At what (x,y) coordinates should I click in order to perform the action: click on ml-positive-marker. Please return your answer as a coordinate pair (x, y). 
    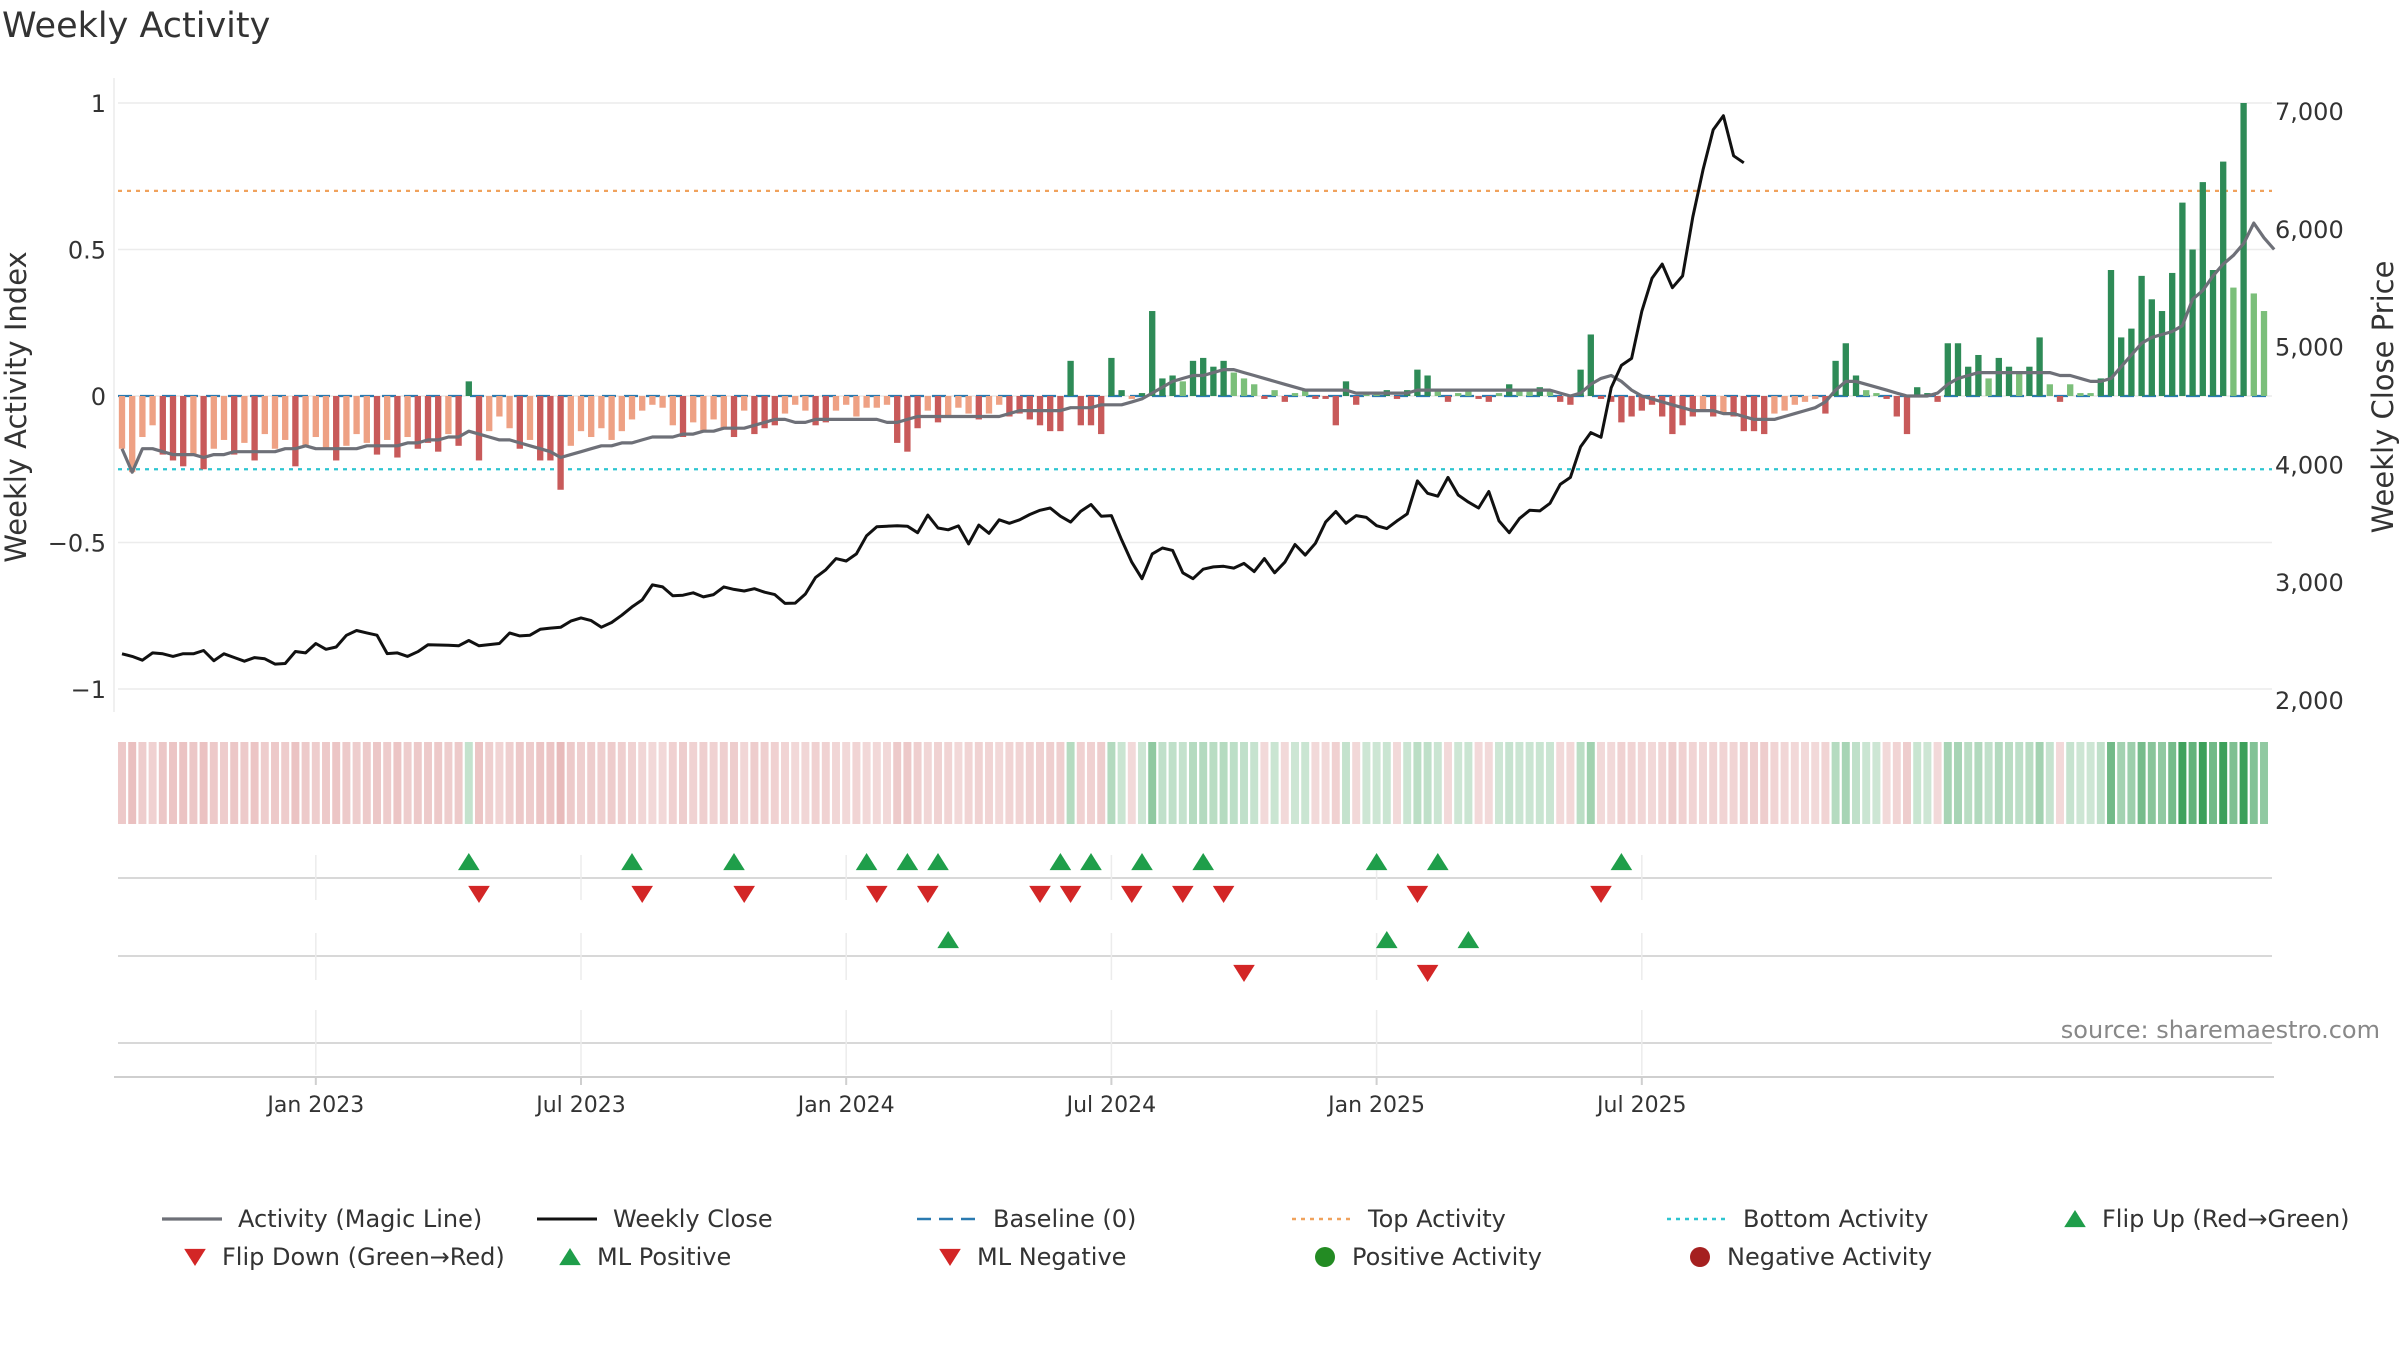
    Looking at the image, I should click on (1387, 940).